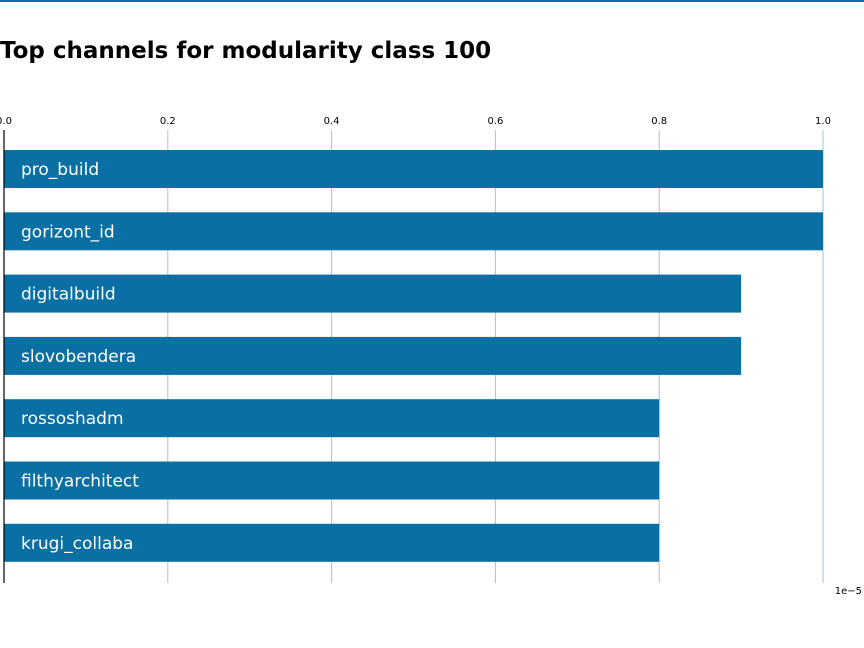 Image resolution: width=864 pixels, height=648 pixels. I want to click on x-tick-label: 0.6, so click(495, 121).